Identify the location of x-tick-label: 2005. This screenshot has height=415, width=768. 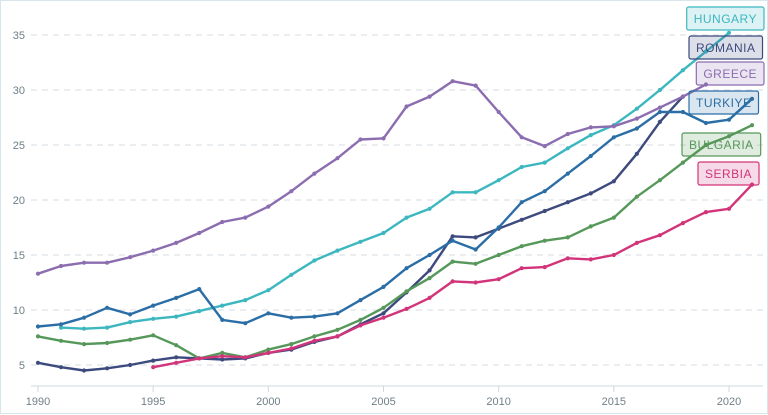
(383, 402).